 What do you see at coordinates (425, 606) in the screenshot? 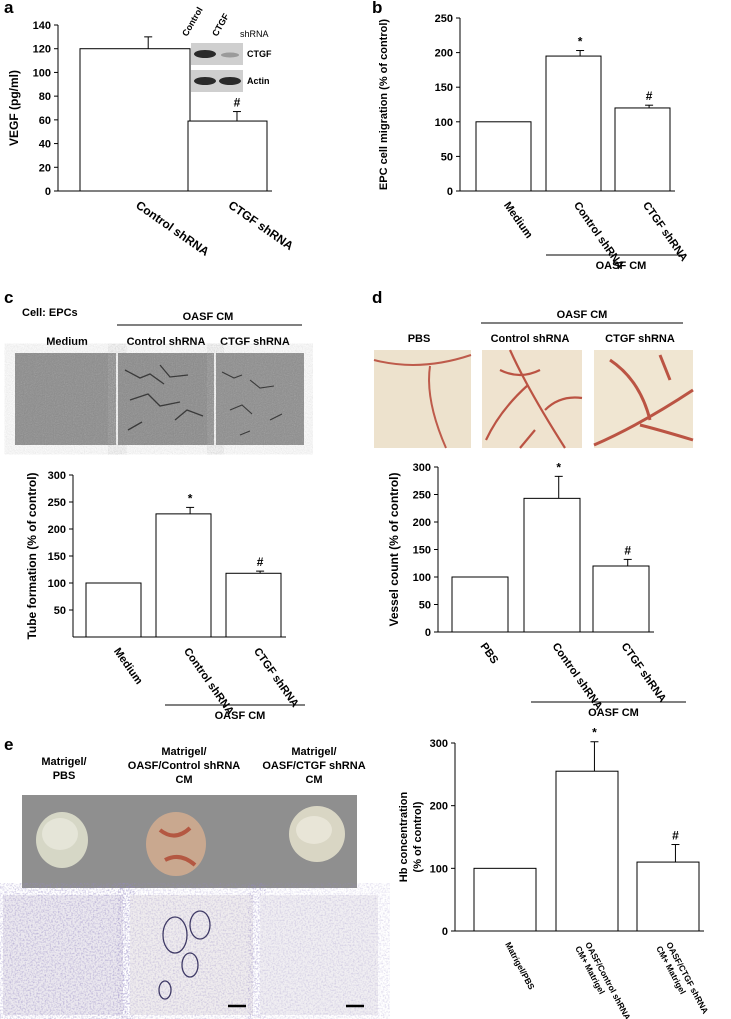
I see `y-tick-label: 50` at bounding box center [425, 606].